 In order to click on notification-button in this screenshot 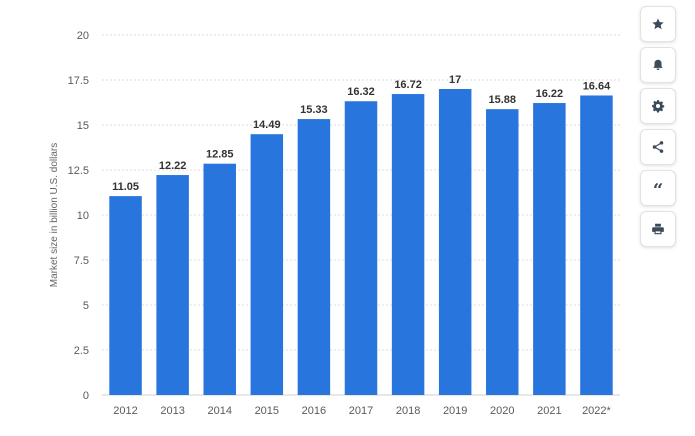, I will do `click(658, 65)`.